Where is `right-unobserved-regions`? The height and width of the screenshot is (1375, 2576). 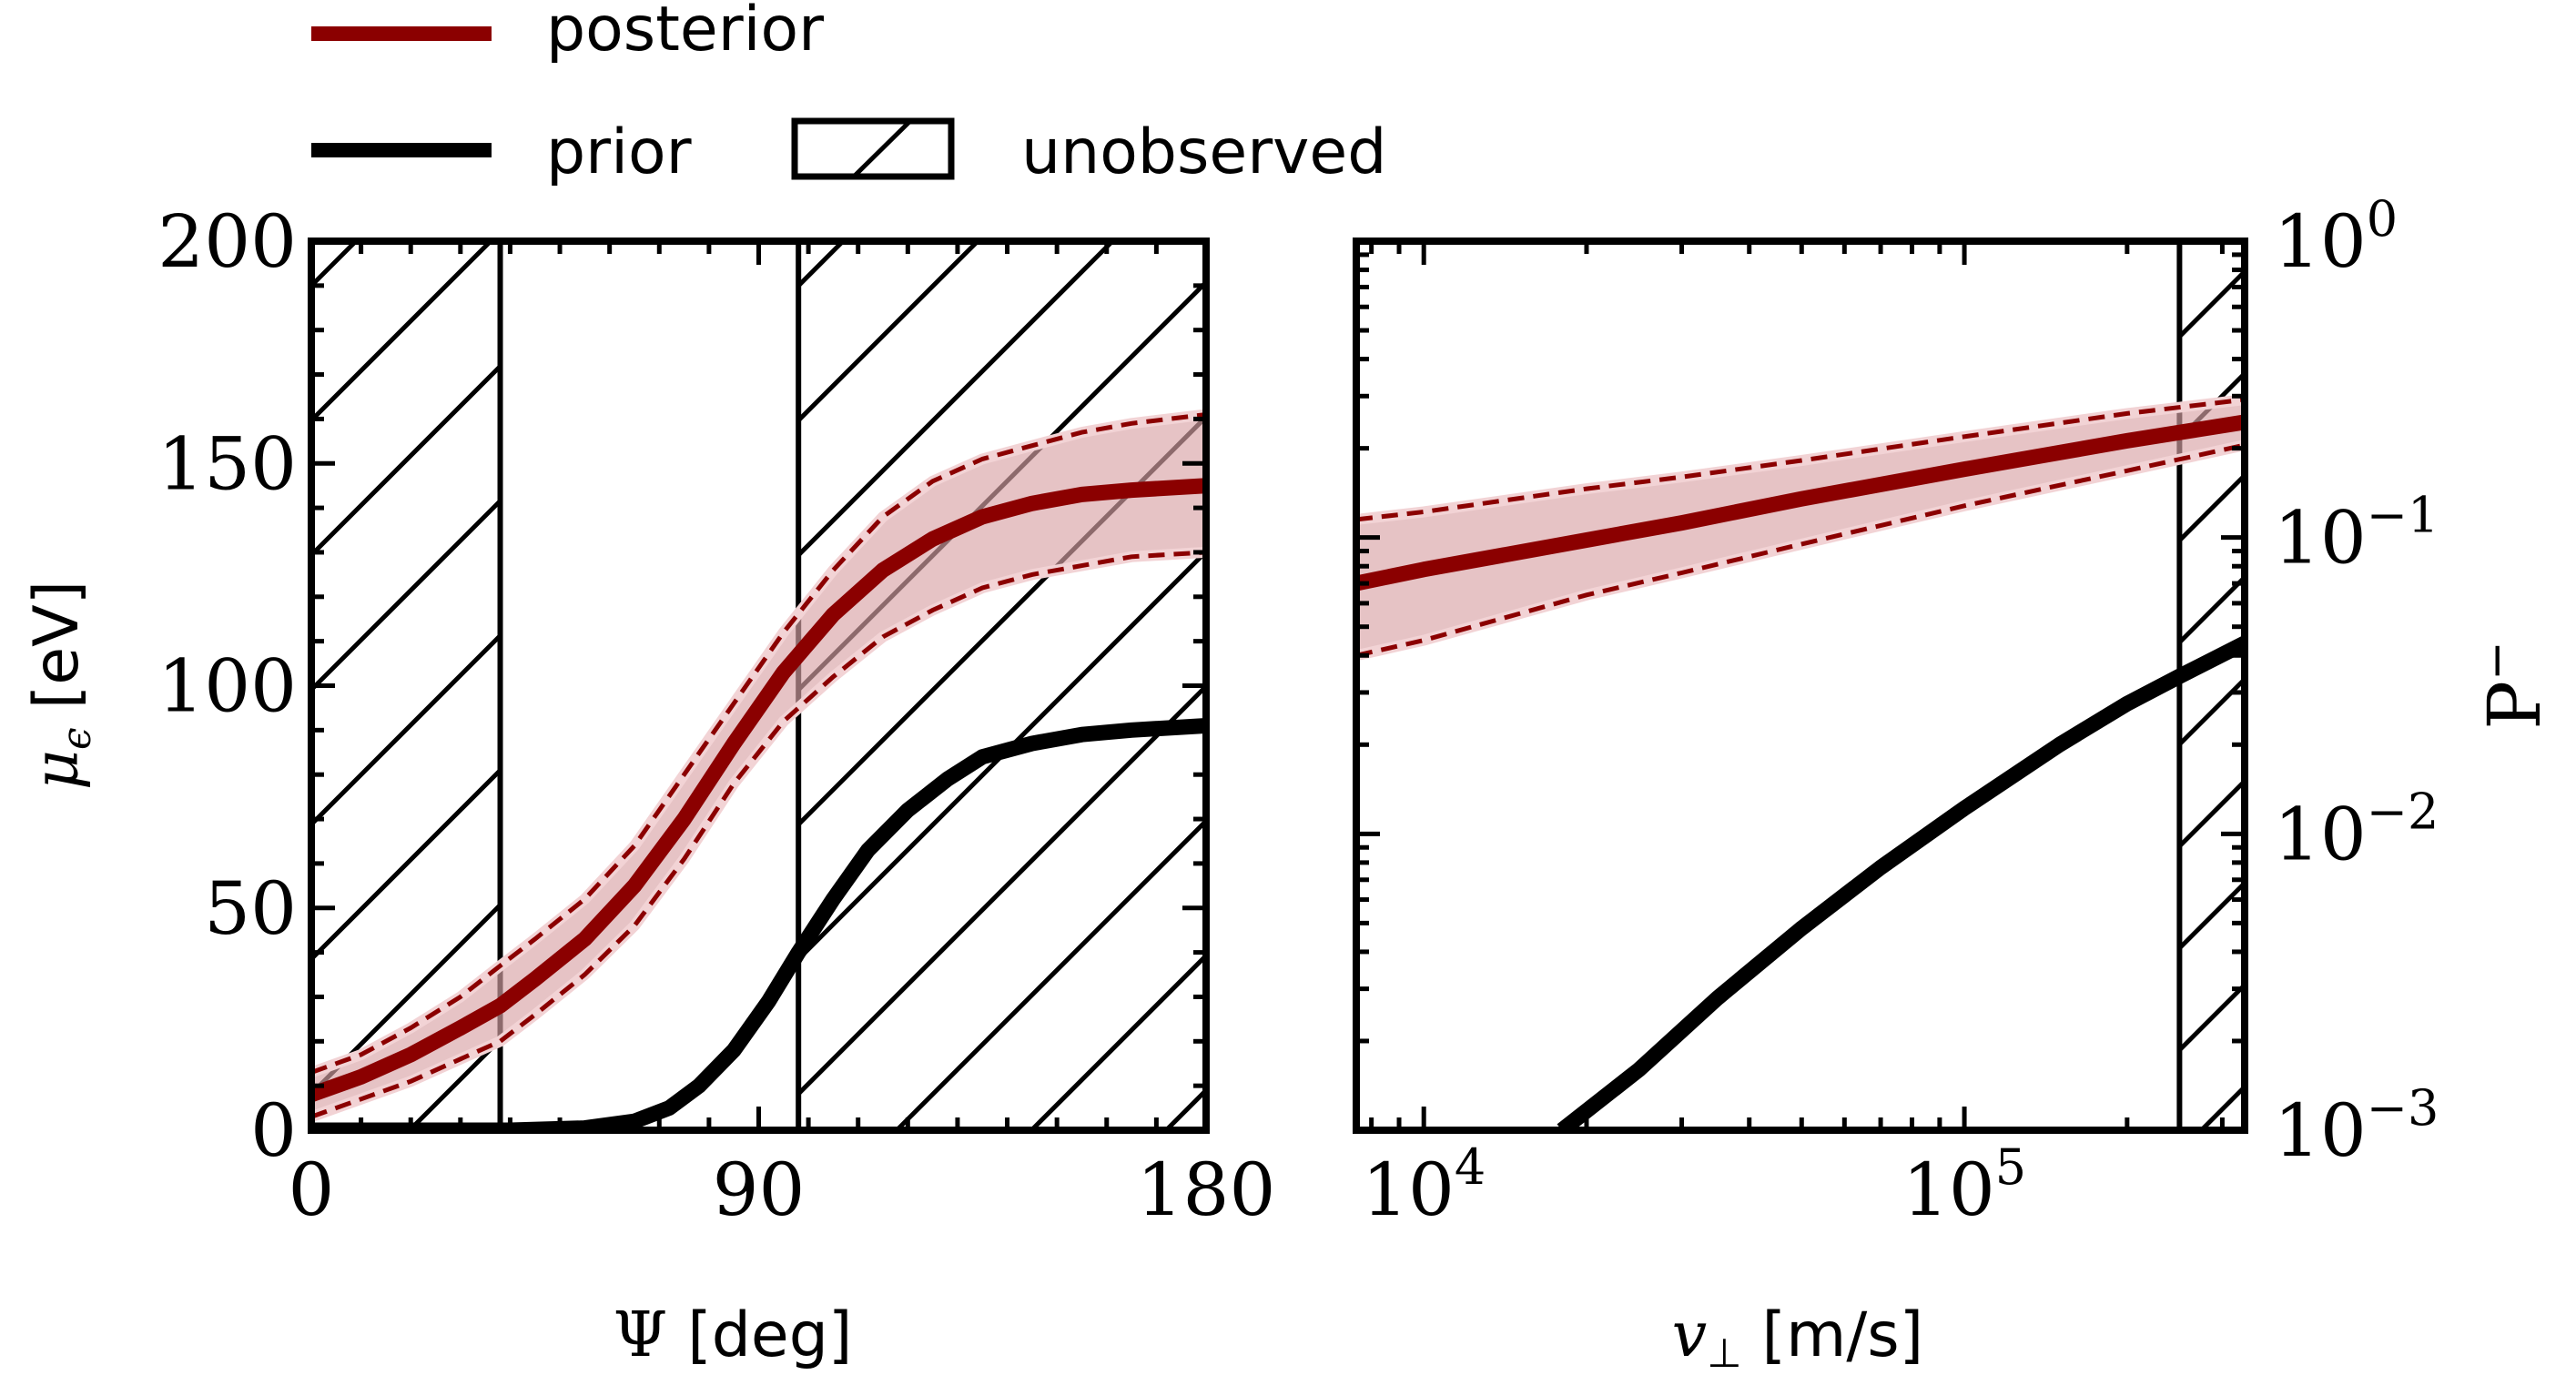
right-unobserved-regions is located at coordinates (2210, 685).